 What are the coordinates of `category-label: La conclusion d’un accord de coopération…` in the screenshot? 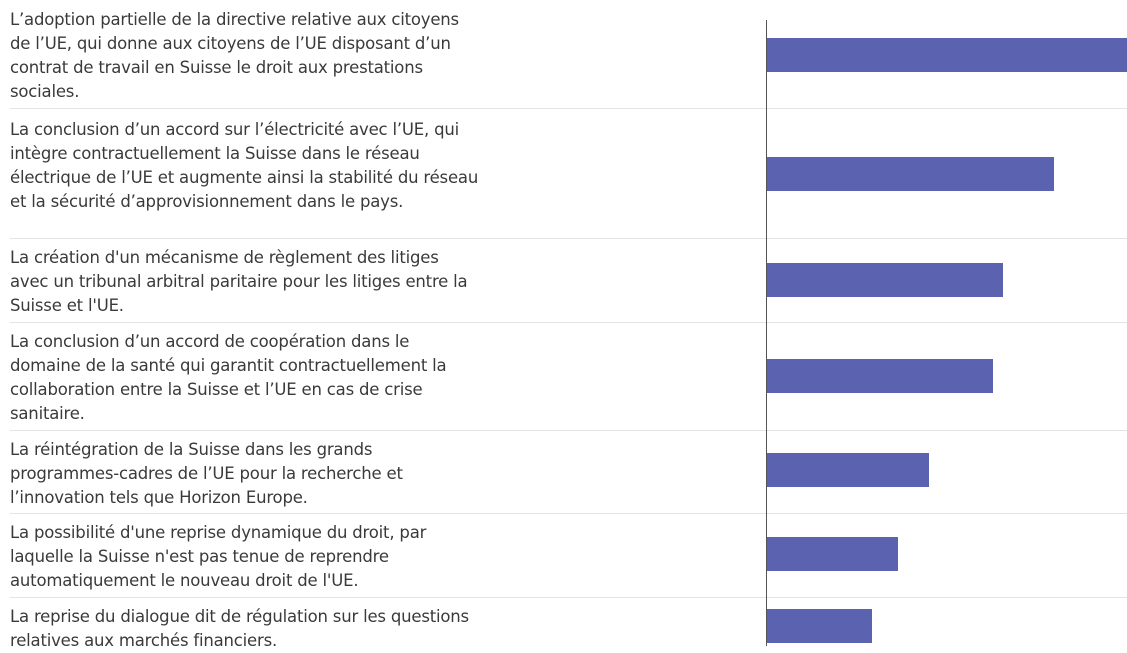 It's located at (228, 377).